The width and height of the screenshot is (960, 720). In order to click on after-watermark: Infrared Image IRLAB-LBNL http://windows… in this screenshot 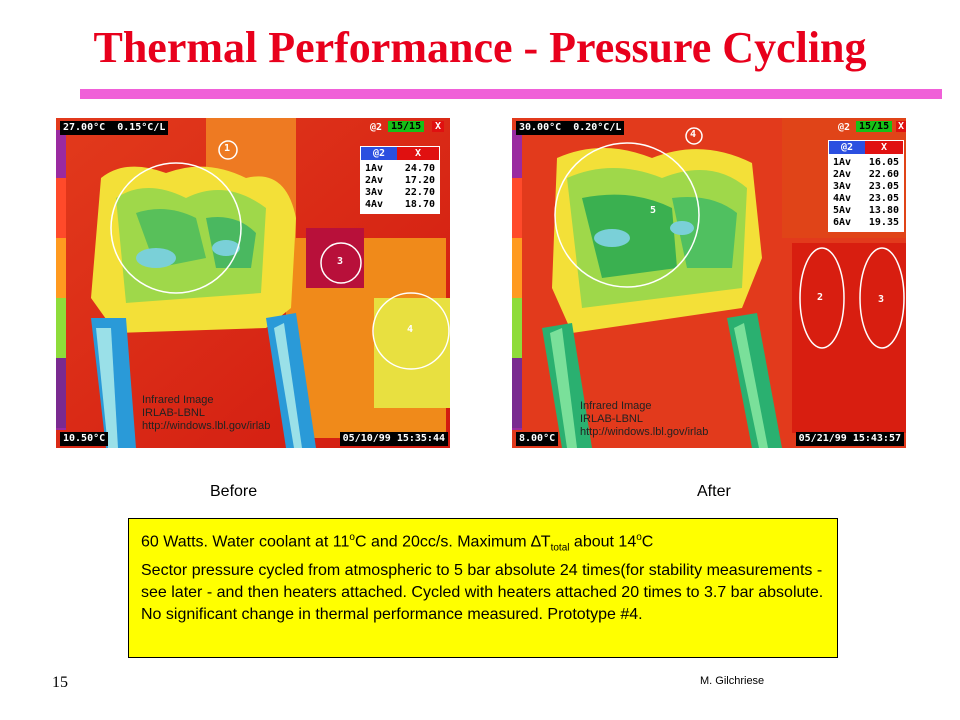, I will do `click(644, 419)`.